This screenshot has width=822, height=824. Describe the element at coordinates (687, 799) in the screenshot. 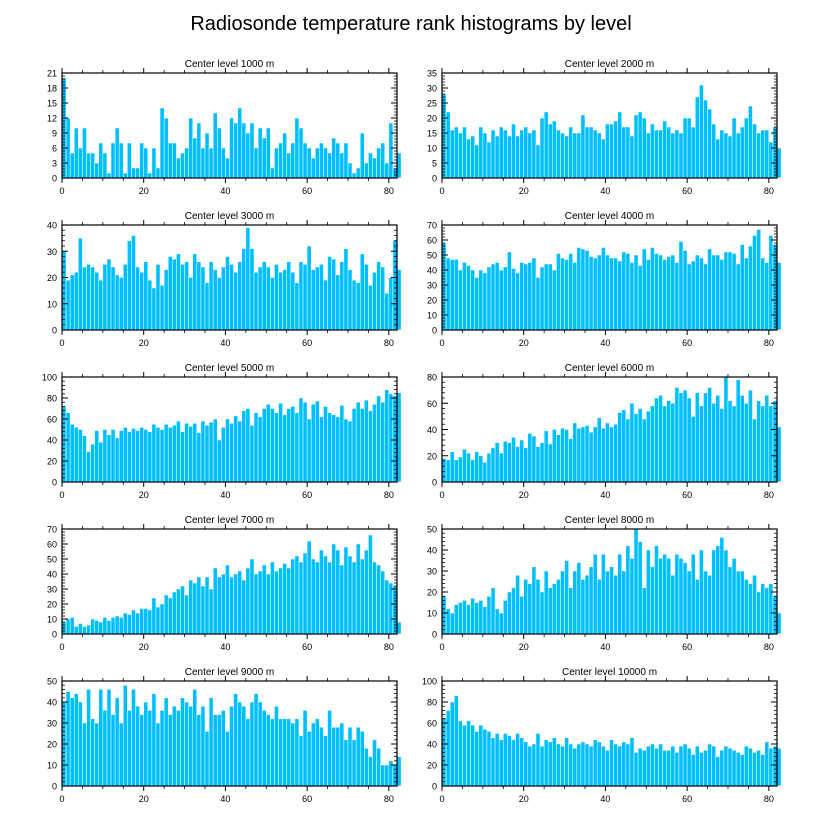

I see `x-tick-label: 60` at that location.